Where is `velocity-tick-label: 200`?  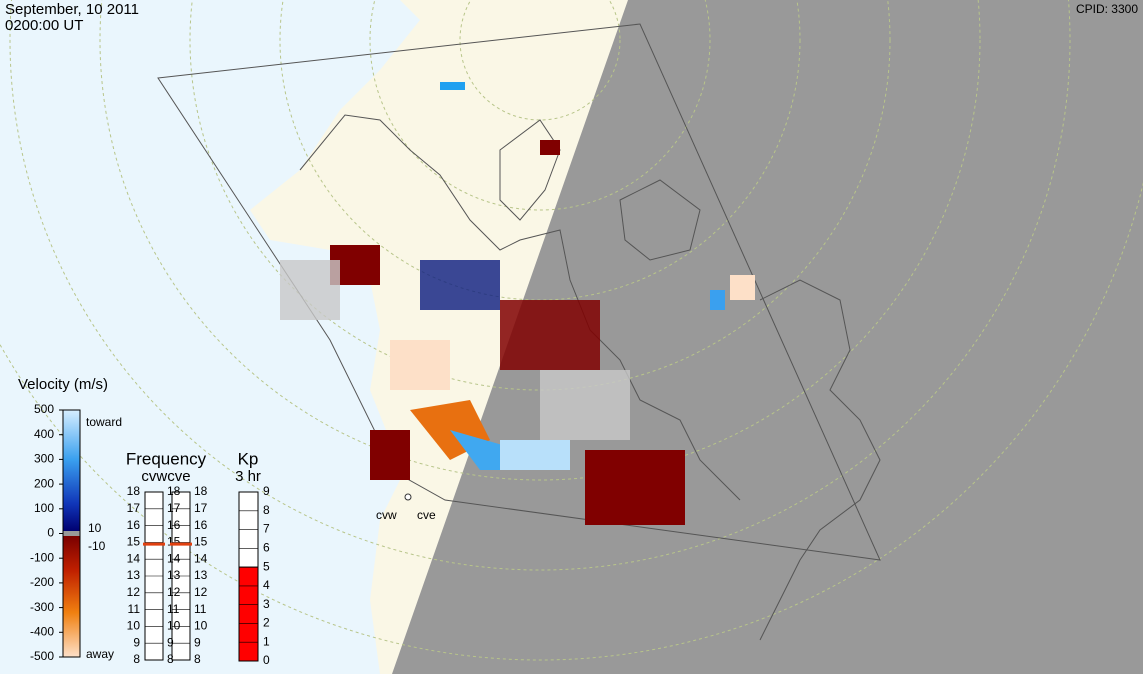 velocity-tick-label: 200 is located at coordinates (44, 483).